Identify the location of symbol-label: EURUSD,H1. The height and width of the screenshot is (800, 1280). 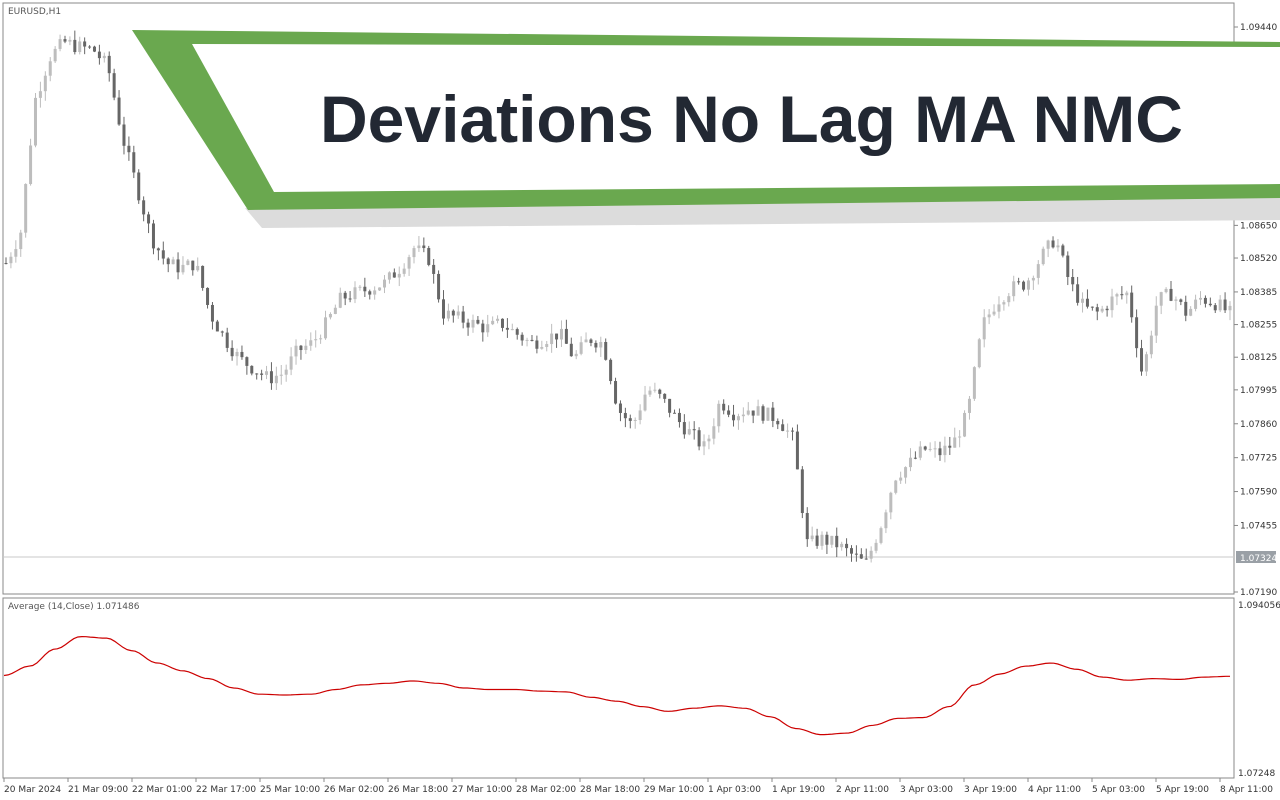
(34, 12).